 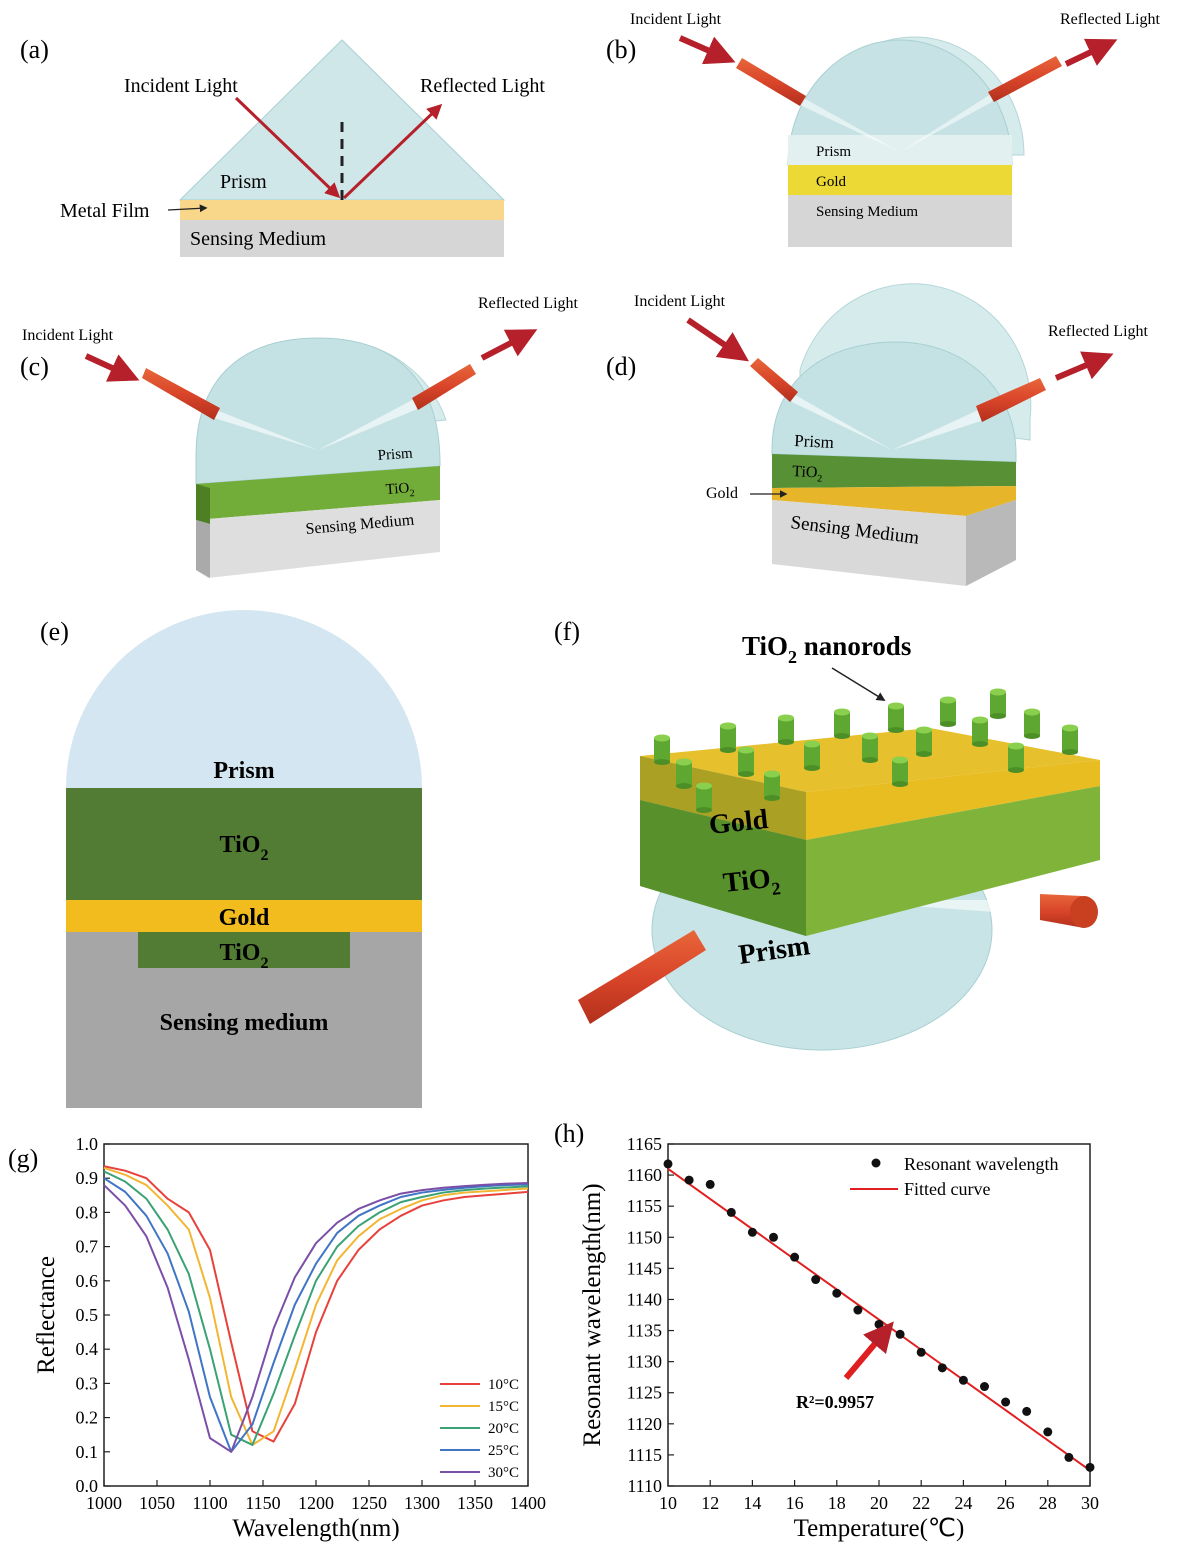 I want to click on legend-entry: Resonant wavelength, so click(x=981, y=1164).